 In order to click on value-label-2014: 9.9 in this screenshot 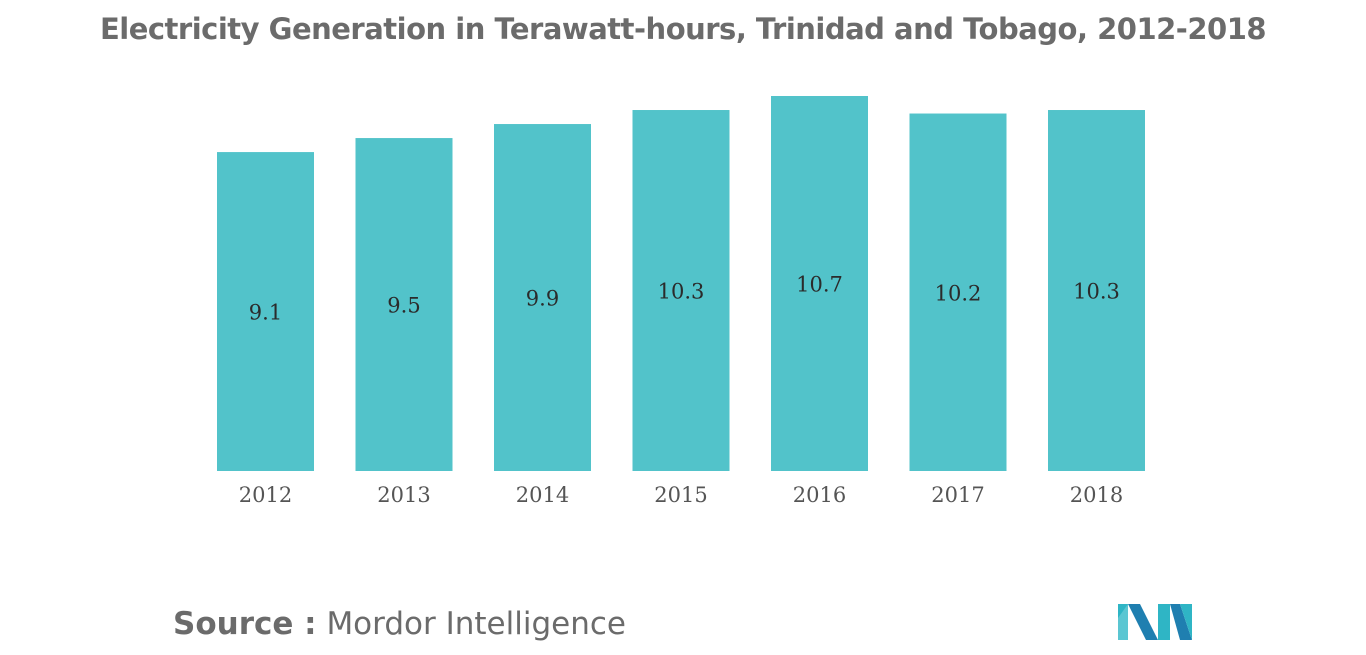, I will do `click(542, 299)`.